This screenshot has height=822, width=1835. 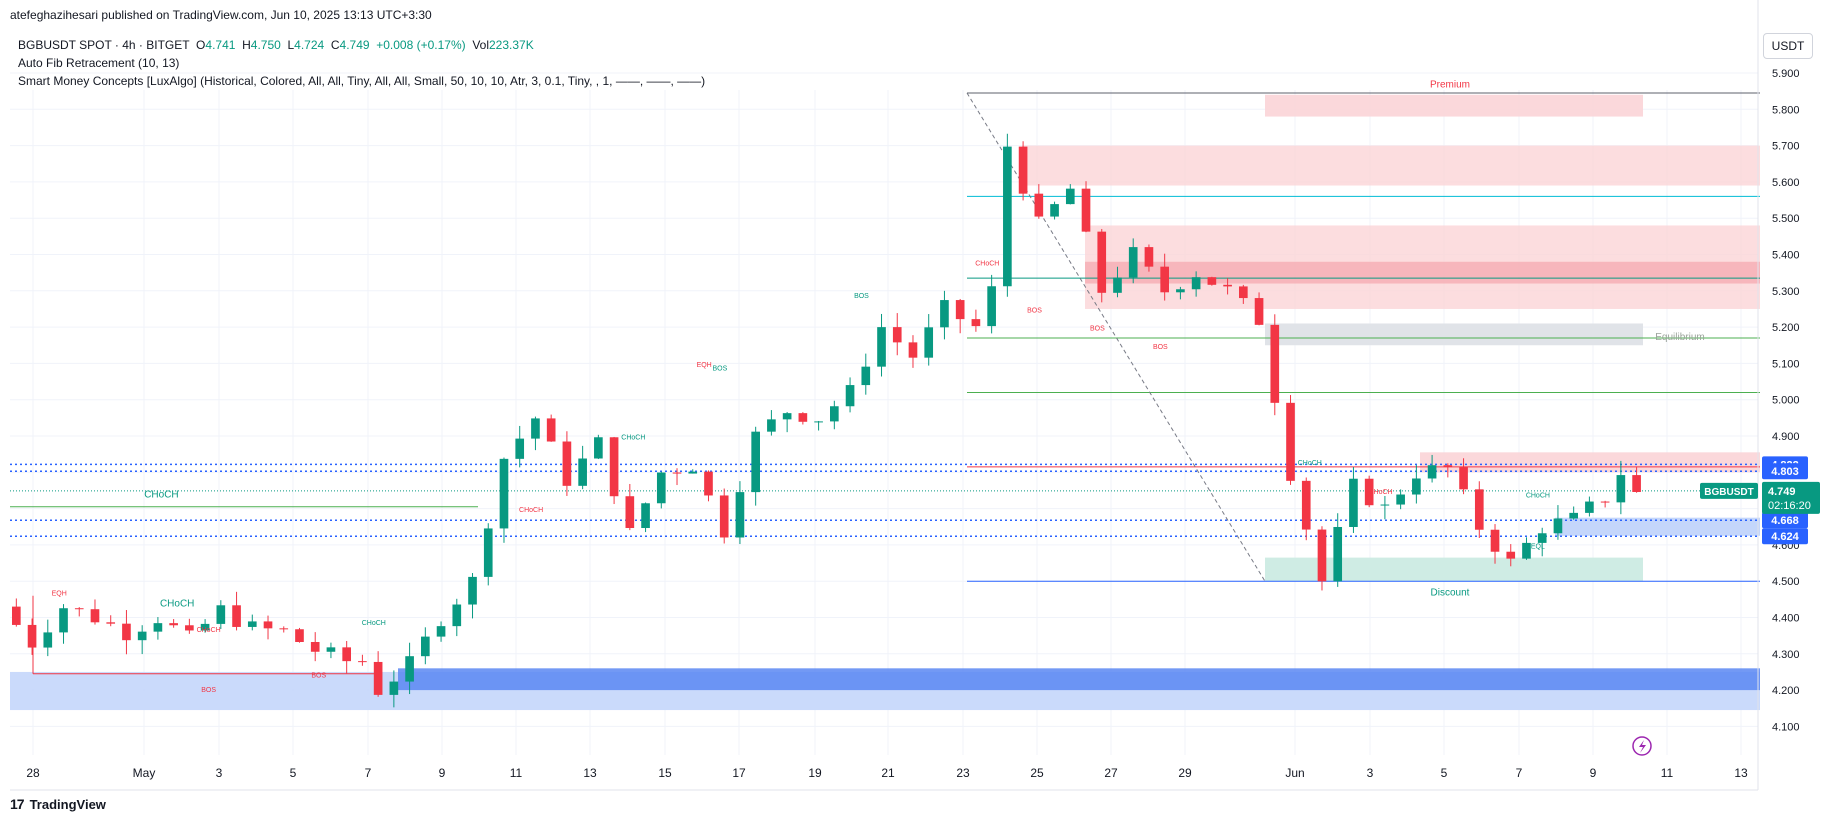 What do you see at coordinates (1786, 727) in the screenshot?
I see `y-tick-label: 4.100` at bounding box center [1786, 727].